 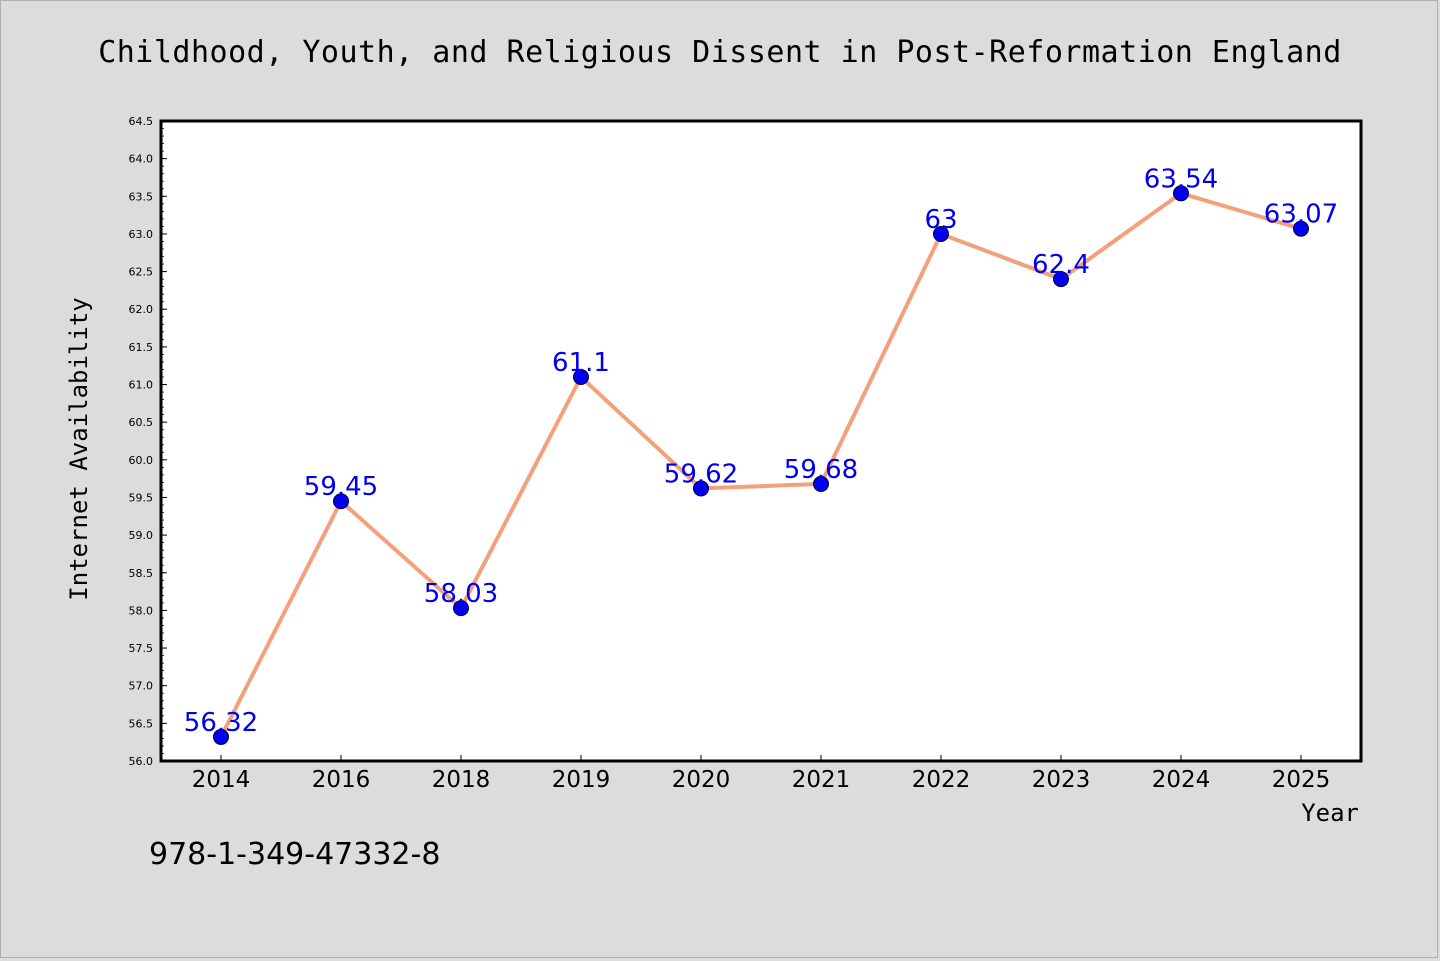 I want to click on y-tick-label: 63.0, so click(x=141, y=234).